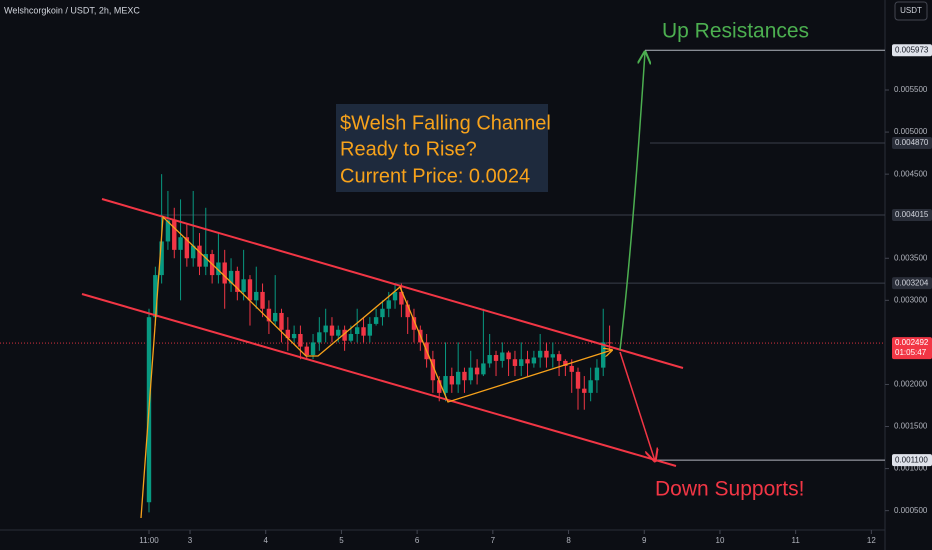 The height and width of the screenshot is (550, 932). I want to click on level-label: 0.004015, so click(912, 214).